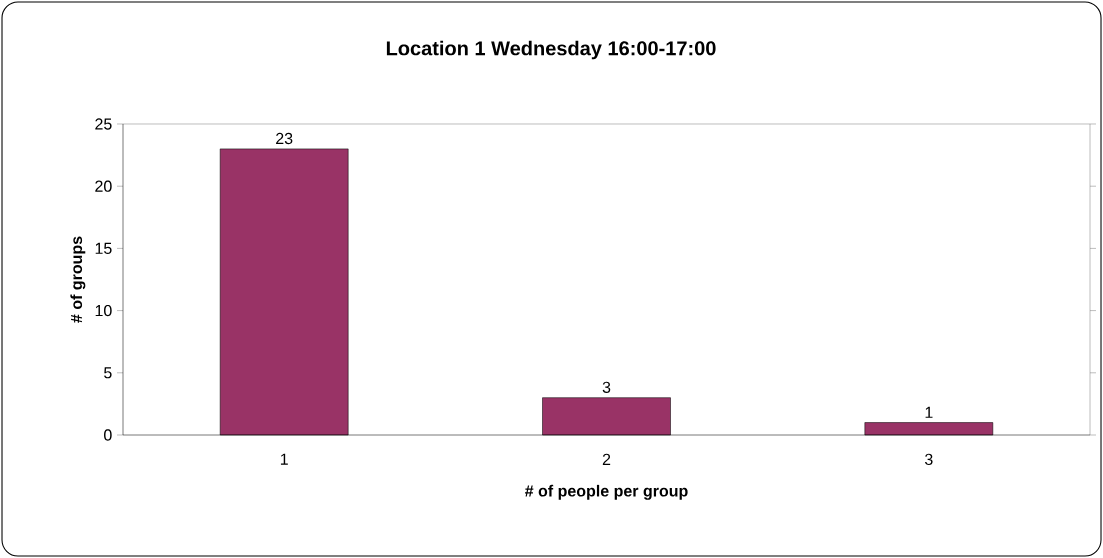 The image size is (1103, 558). Describe the element at coordinates (284, 138) in the screenshot. I see `data-label: 23` at that location.